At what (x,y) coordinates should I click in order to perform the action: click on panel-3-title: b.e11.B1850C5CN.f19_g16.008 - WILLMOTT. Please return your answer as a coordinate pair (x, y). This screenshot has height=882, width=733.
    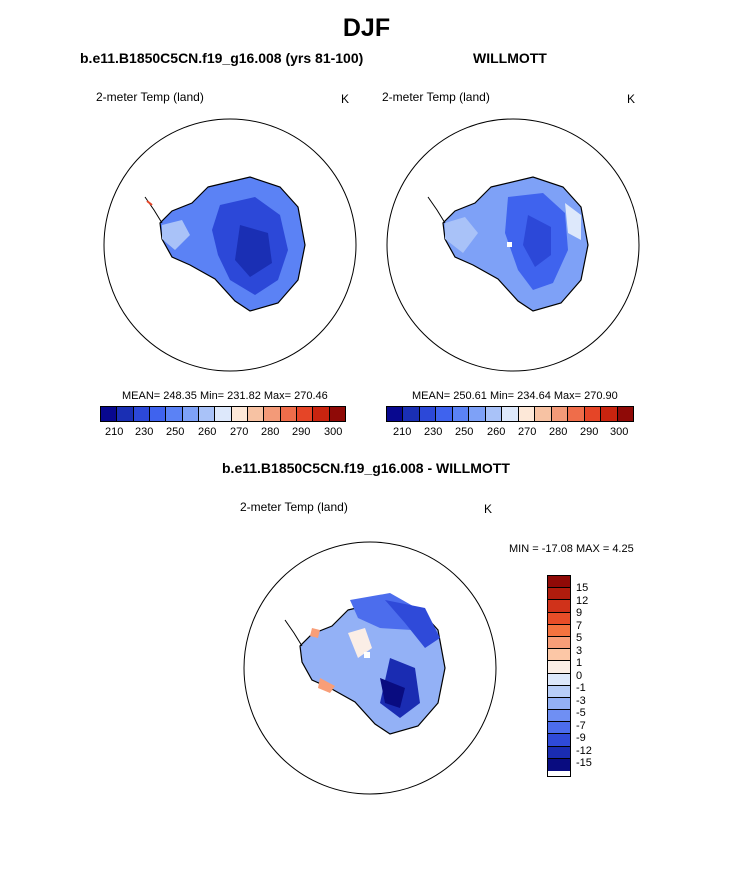
    Looking at the image, I should click on (366, 468).